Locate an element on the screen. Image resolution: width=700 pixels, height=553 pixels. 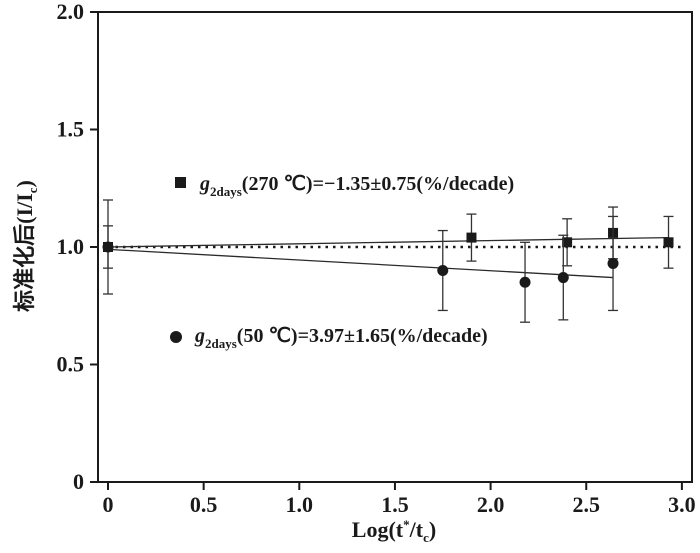
y-tick-label: 1.5 is located at coordinates (71, 129).